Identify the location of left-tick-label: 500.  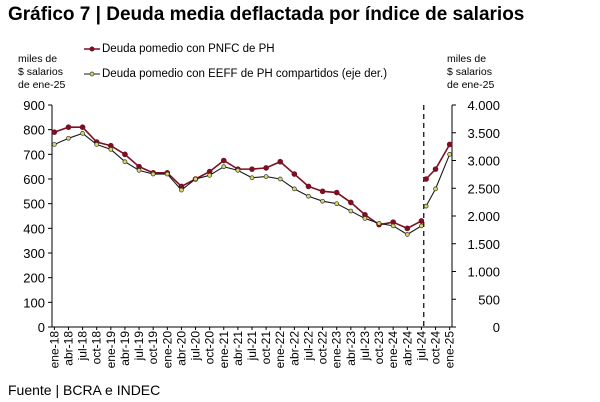
(34, 204).